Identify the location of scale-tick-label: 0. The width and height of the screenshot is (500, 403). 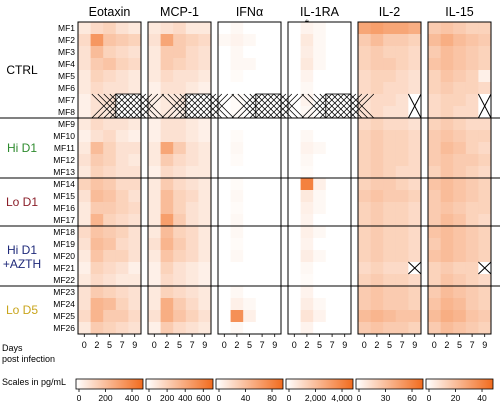
(359, 398).